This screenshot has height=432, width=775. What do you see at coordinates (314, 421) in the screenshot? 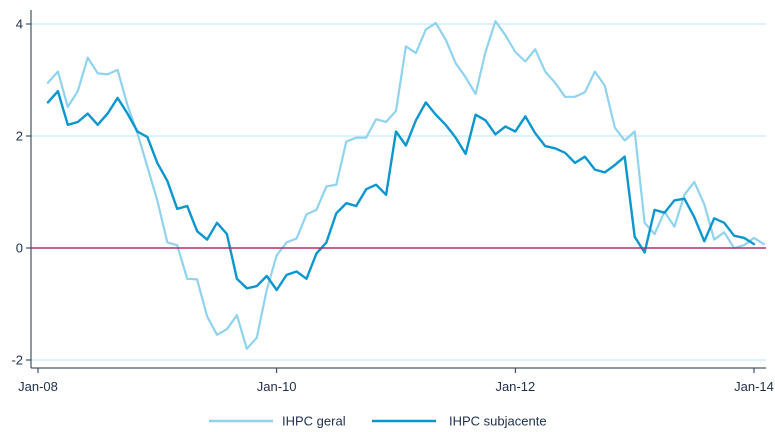
I see `legend-label: IHPC geral` at bounding box center [314, 421].